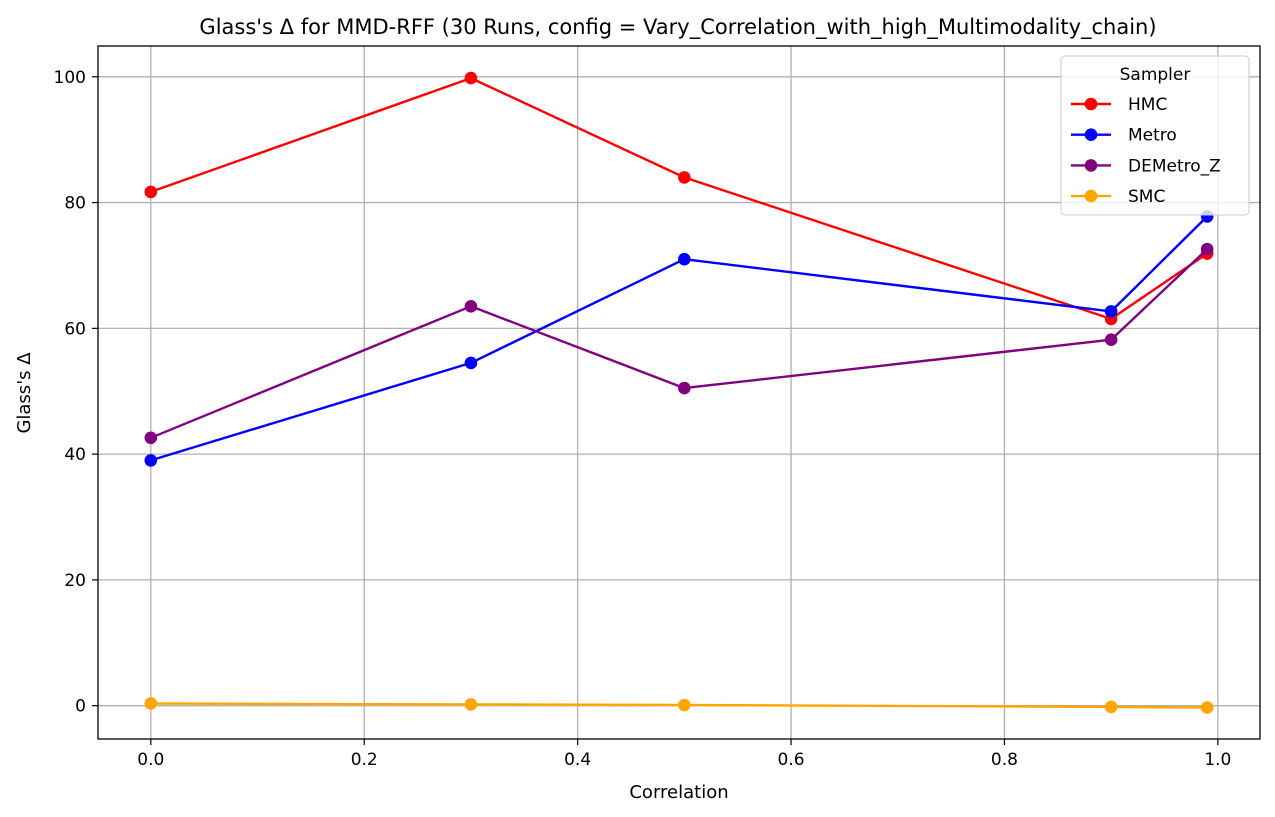  I want to click on x-axis-ticks: 0.0 0.2 0.4 0.6 0.8 1.0, so click(684, 754).